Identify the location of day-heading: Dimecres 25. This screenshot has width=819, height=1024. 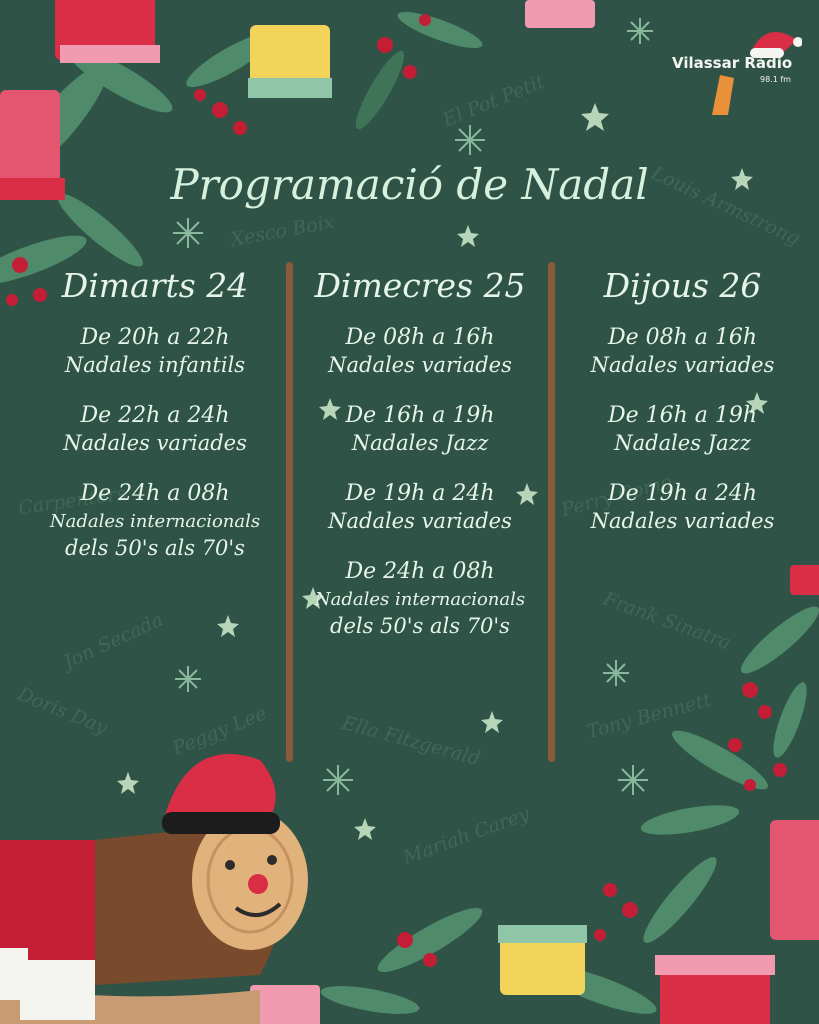
(420, 285).